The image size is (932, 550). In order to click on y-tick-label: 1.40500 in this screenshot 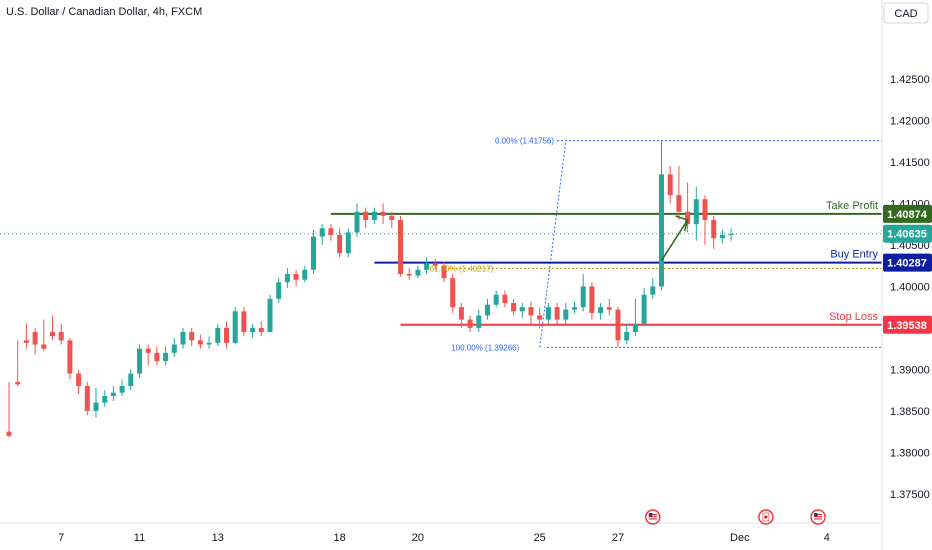, I will do `click(910, 246)`.